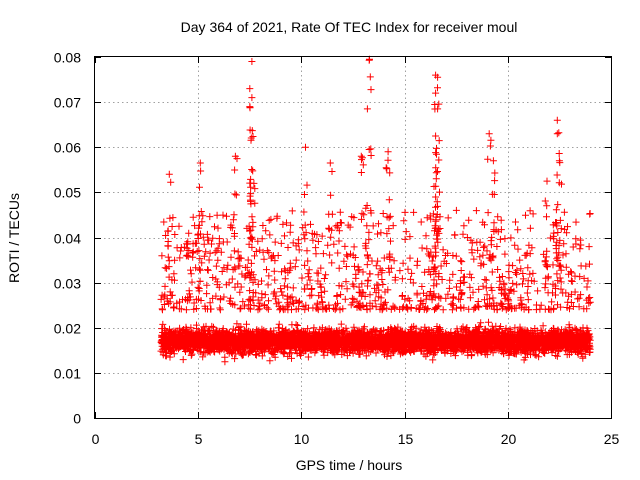  Describe the element at coordinates (509, 439) in the screenshot. I see `x-tick-label: 20` at that location.